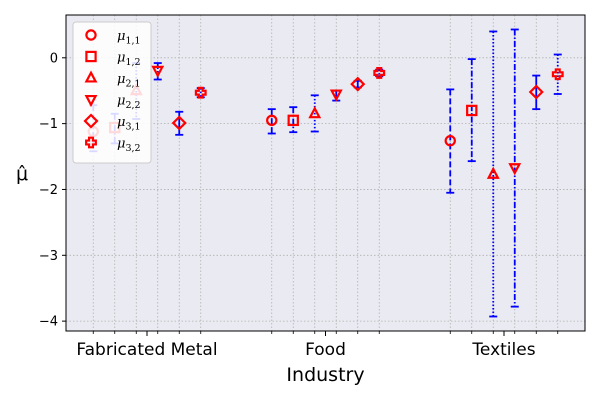 The image size is (600, 400). I want to click on x-axis-ticks: Fabricated Metal Food Textiles, so click(317, 345).